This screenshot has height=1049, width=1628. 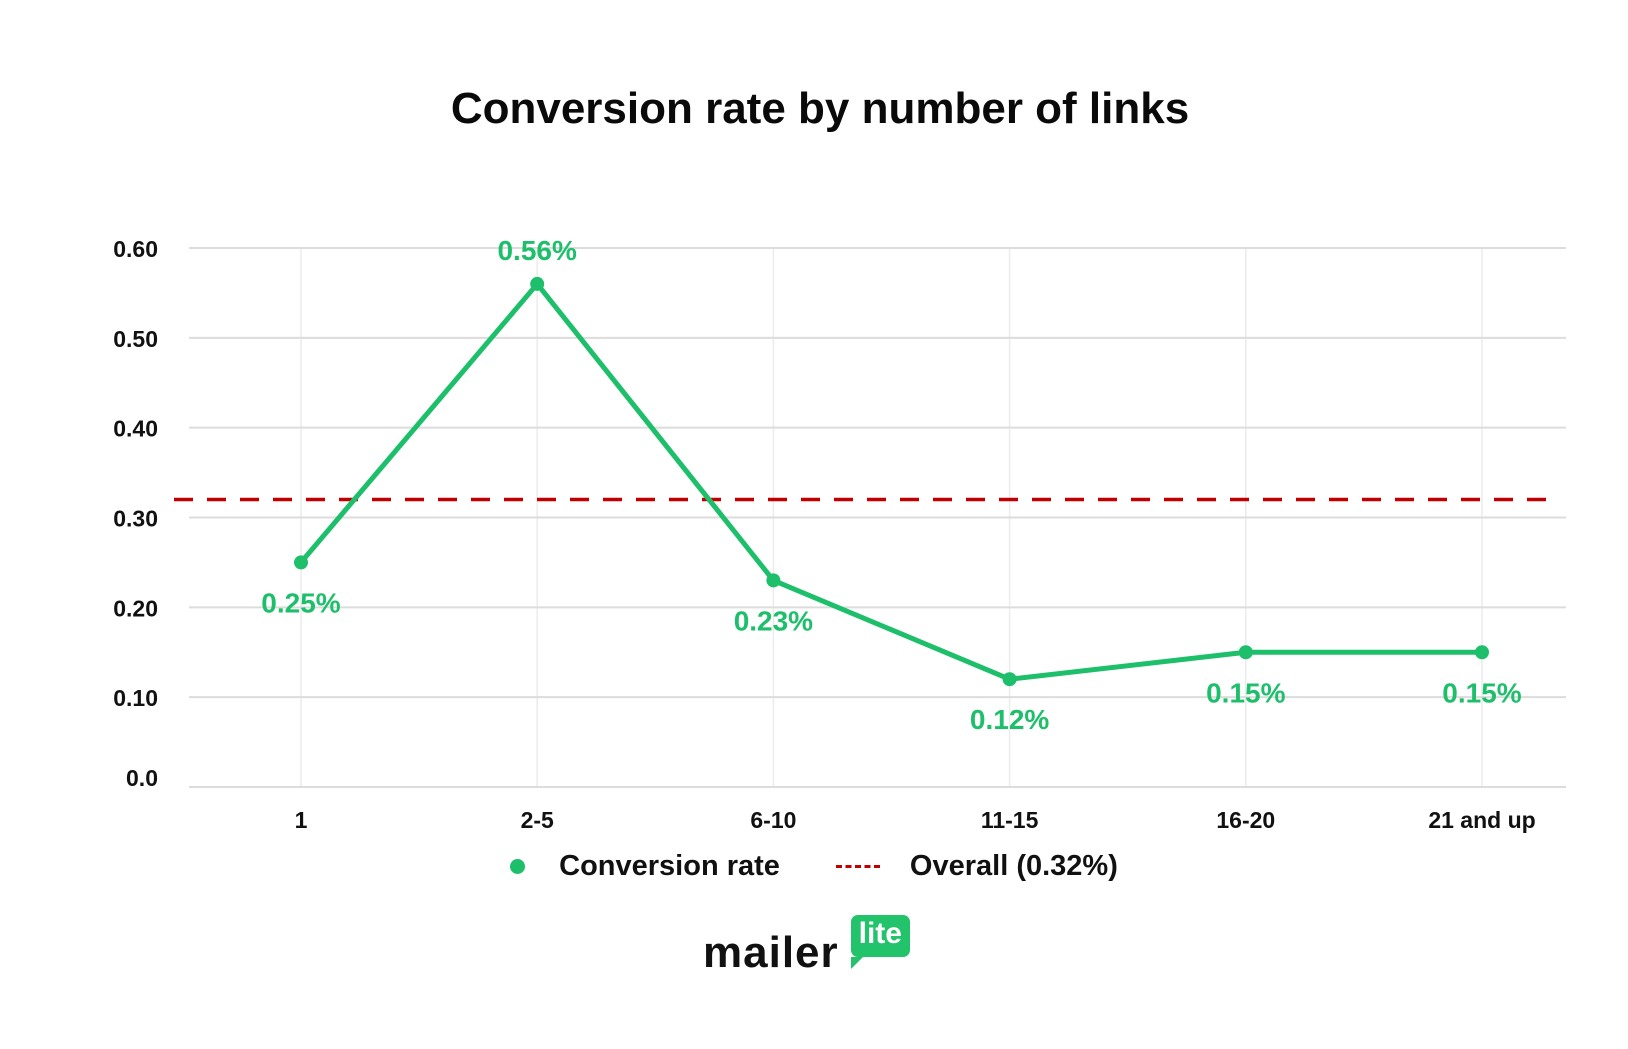 I want to click on data-label: 0.23%, so click(x=773, y=620).